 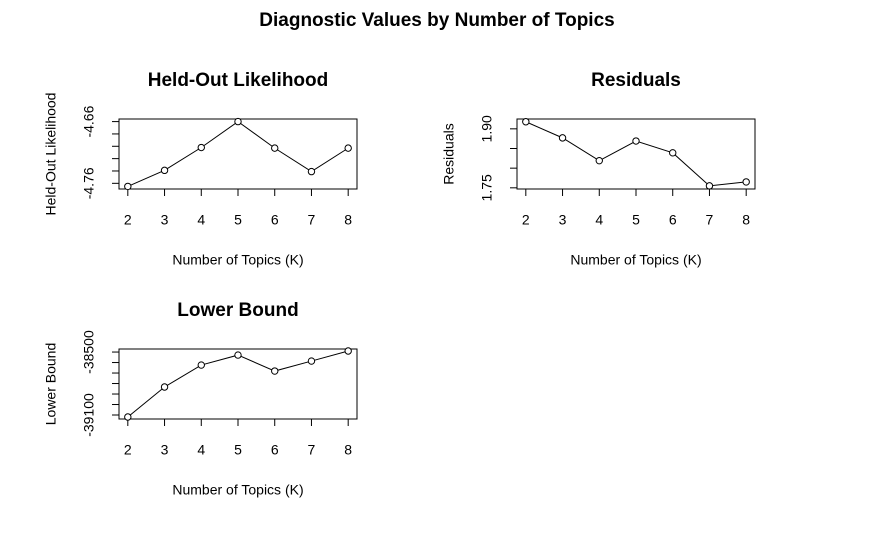 I want to click on y-axis-label: Held-Out Likelihood, so click(x=51, y=154).